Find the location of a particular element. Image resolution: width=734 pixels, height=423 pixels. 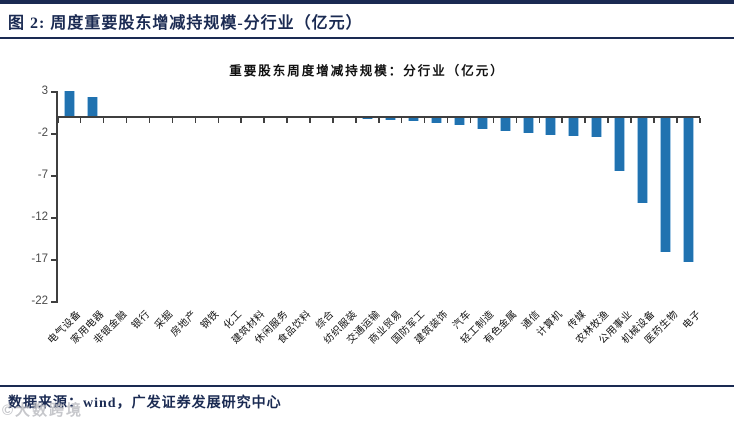

data-source-note: 数据来源：wind，广发证券发展研究中心 is located at coordinates (145, 403).